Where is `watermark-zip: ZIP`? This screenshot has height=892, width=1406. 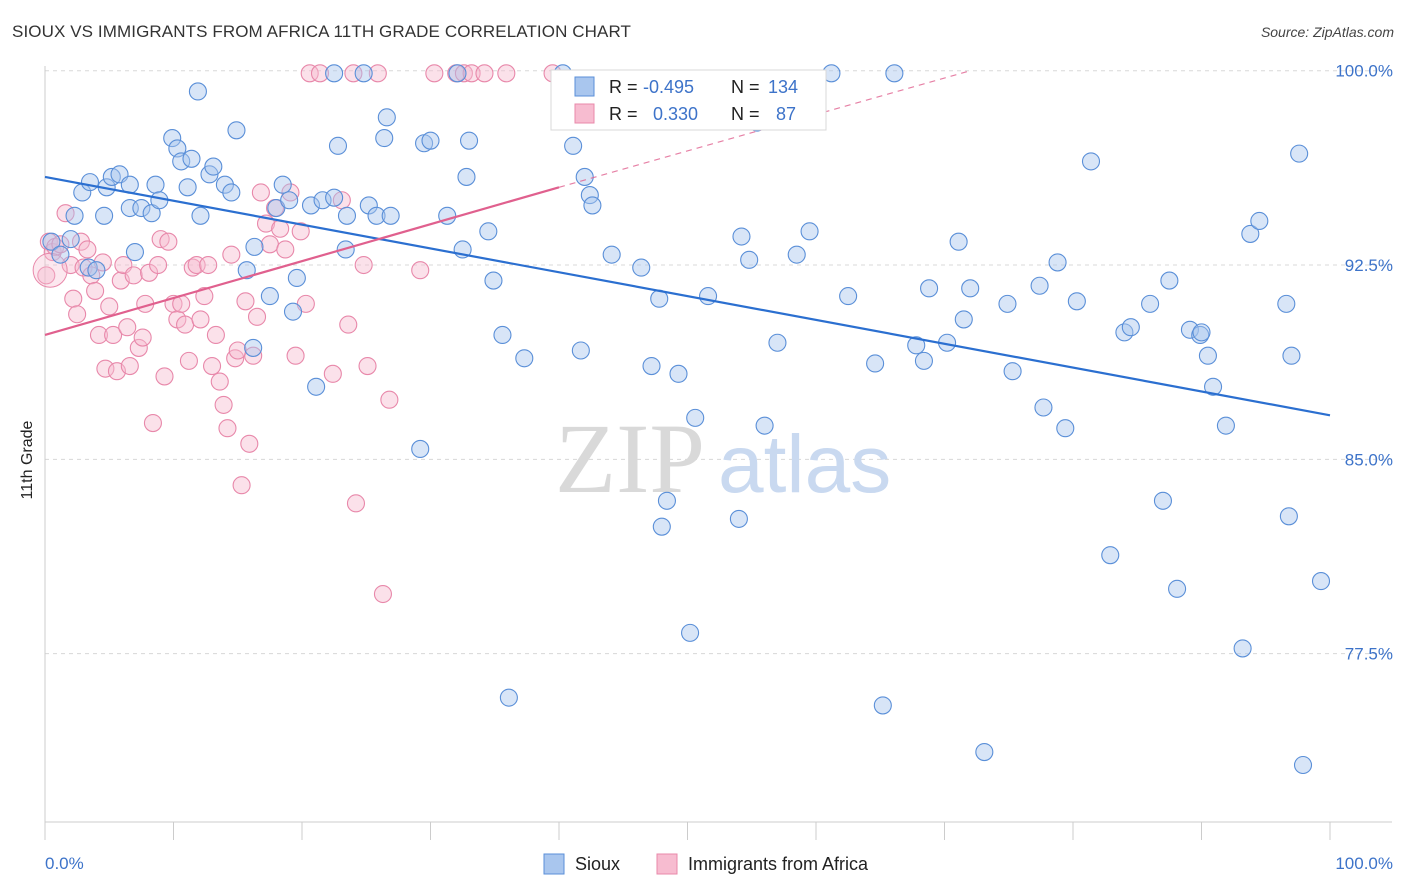
watermark-zip: ZIP is located at coordinates (630, 458).